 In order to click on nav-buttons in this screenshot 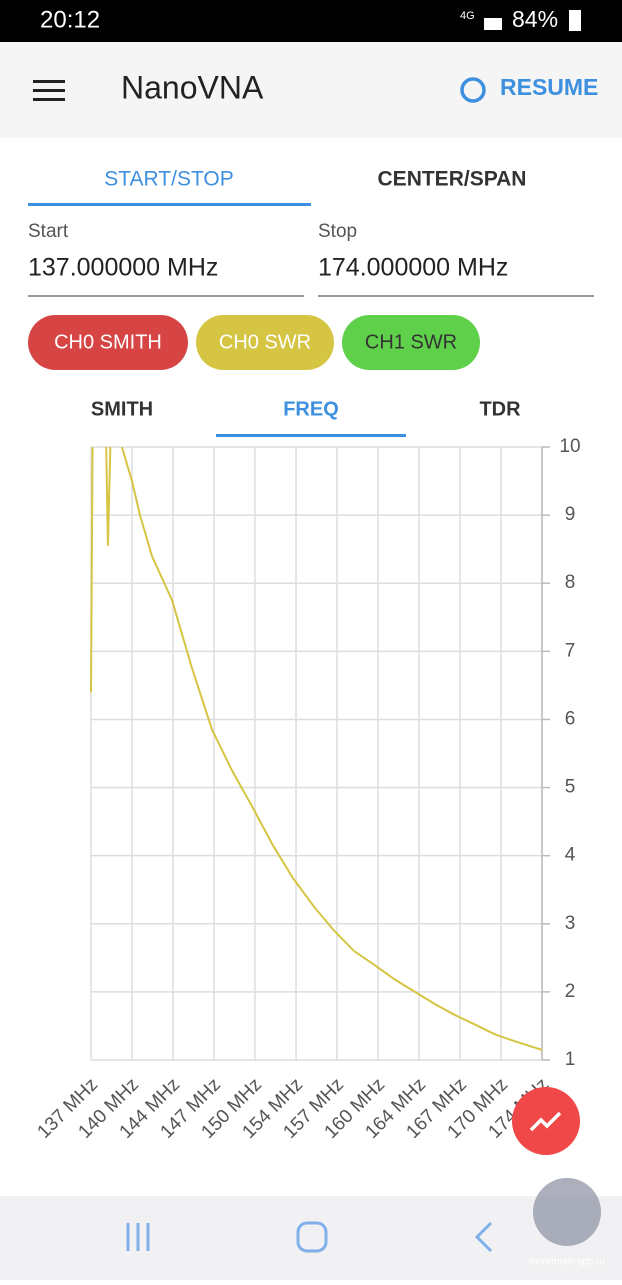, I will do `click(309, 1237)`.